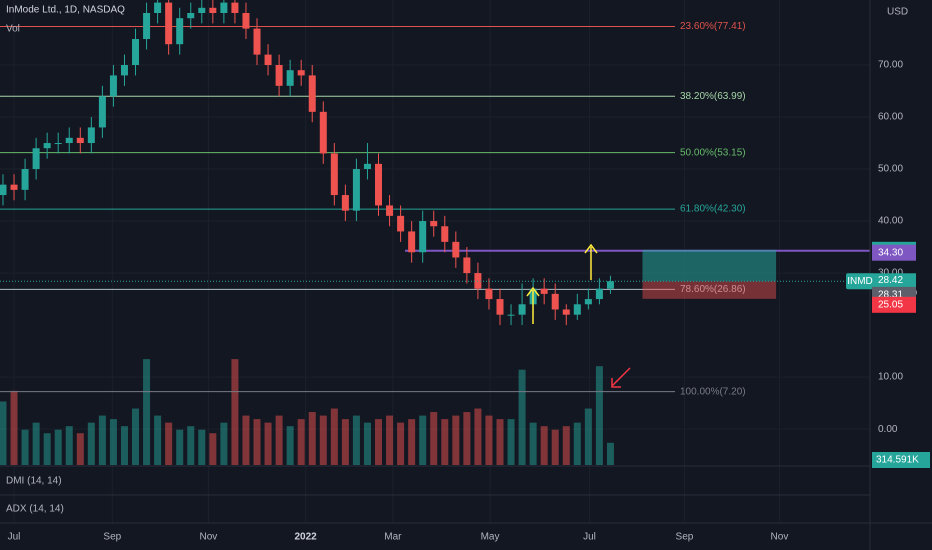 The width and height of the screenshot is (932, 550). What do you see at coordinates (713, 26) in the screenshot?
I see `fib-label: 23.60%(77.41)` at bounding box center [713, 26].